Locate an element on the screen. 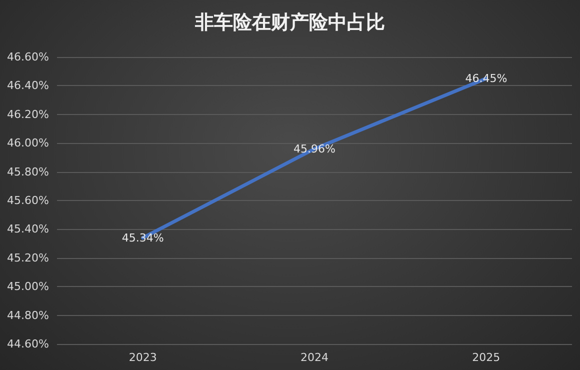  y-tick-label: 46.20% is located at coordinates (28, 114).